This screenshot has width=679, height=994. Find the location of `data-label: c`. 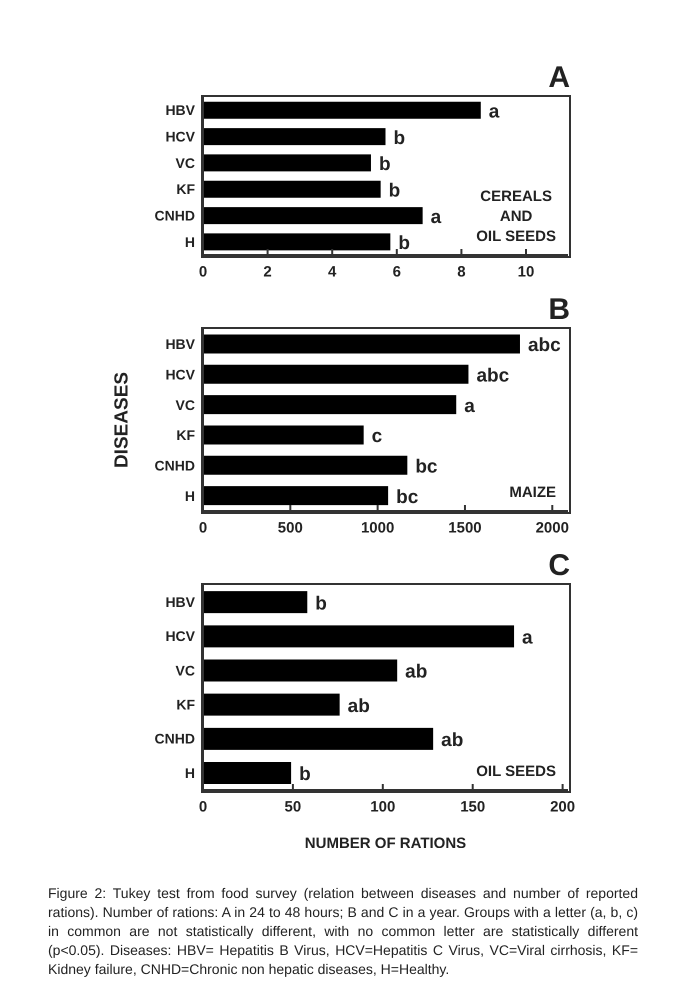

data-label: c is located at coordinates (377, 437).